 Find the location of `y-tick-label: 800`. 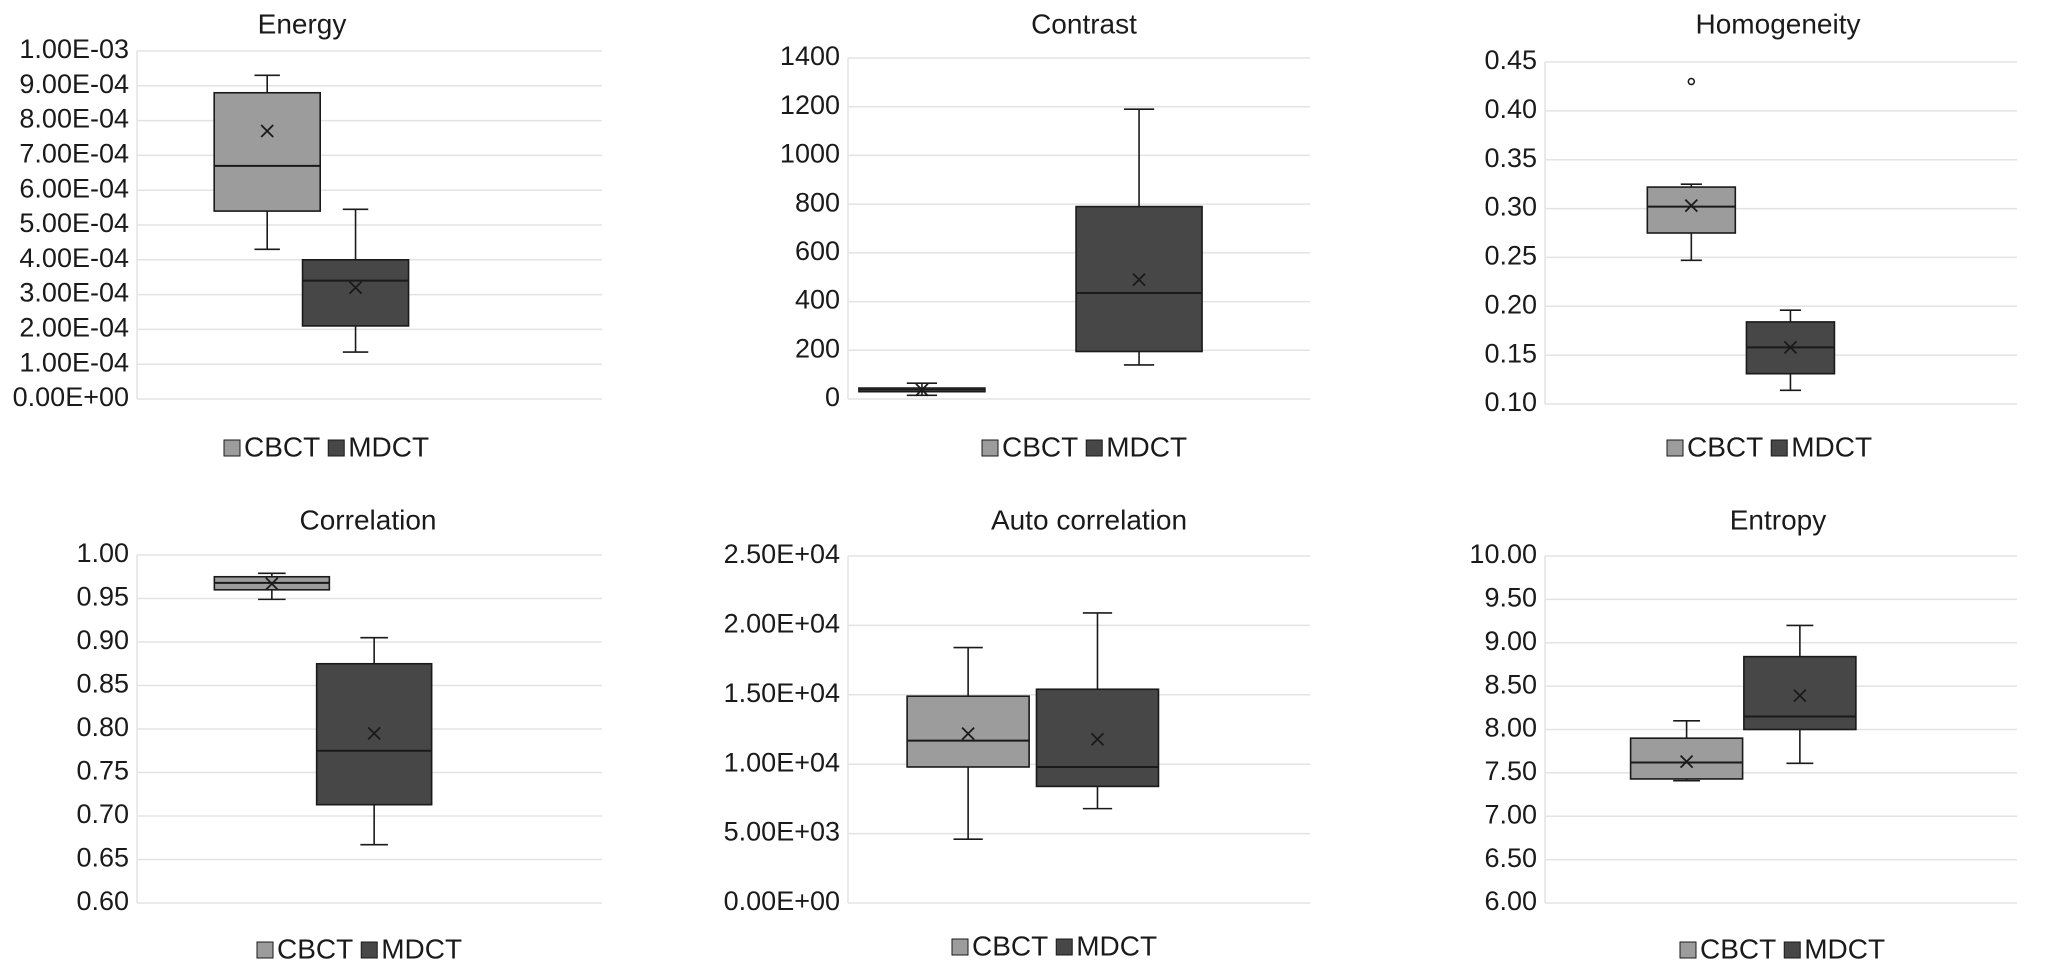

y-tick-label: 800 is located at coordinates (817, 202).